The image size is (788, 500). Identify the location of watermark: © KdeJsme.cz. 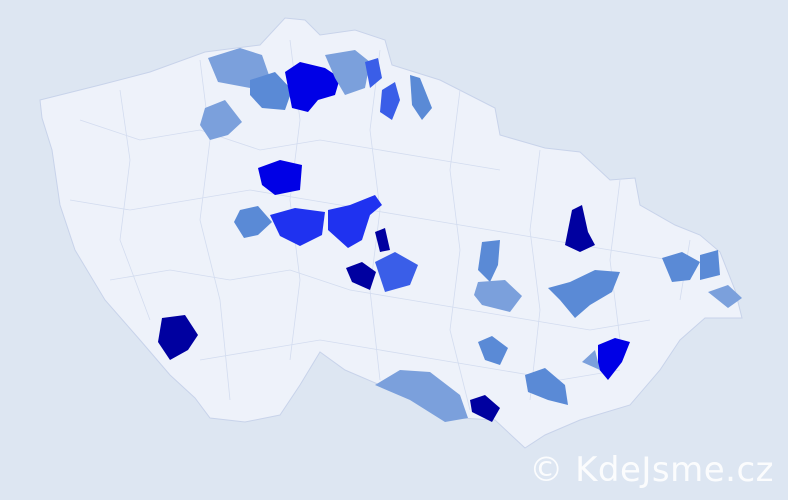
(651, 470).